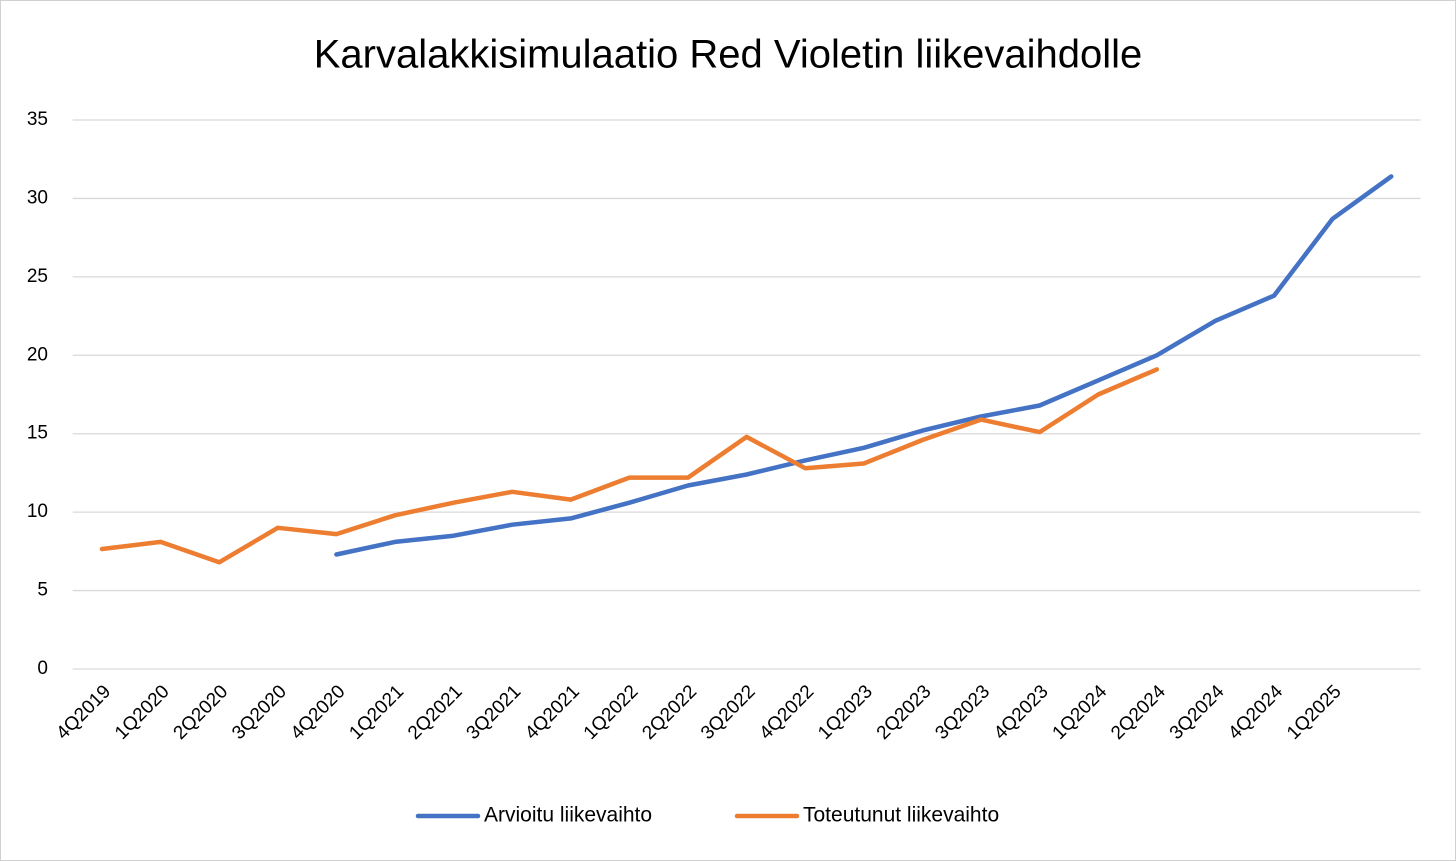 The image size is (1456, 861). What do you see at coordinates (37, 354) in the screenshot?
I see `y-tick-label: 20` at bounding box center [37, 354].